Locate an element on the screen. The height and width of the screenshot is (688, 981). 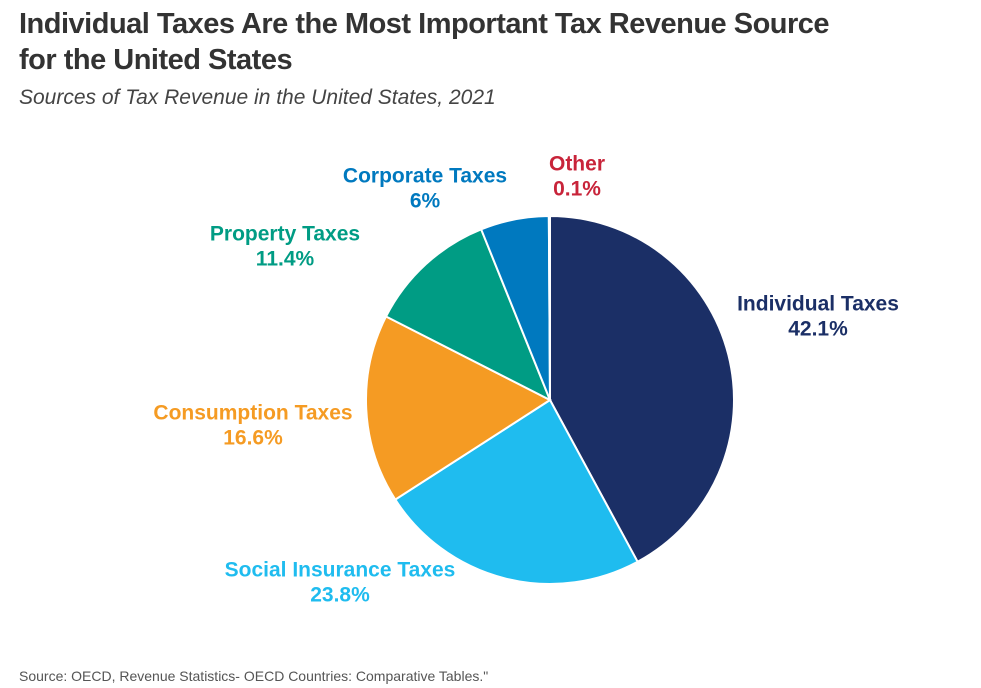
title-line: for the United States is located at coordinates (156, 60).